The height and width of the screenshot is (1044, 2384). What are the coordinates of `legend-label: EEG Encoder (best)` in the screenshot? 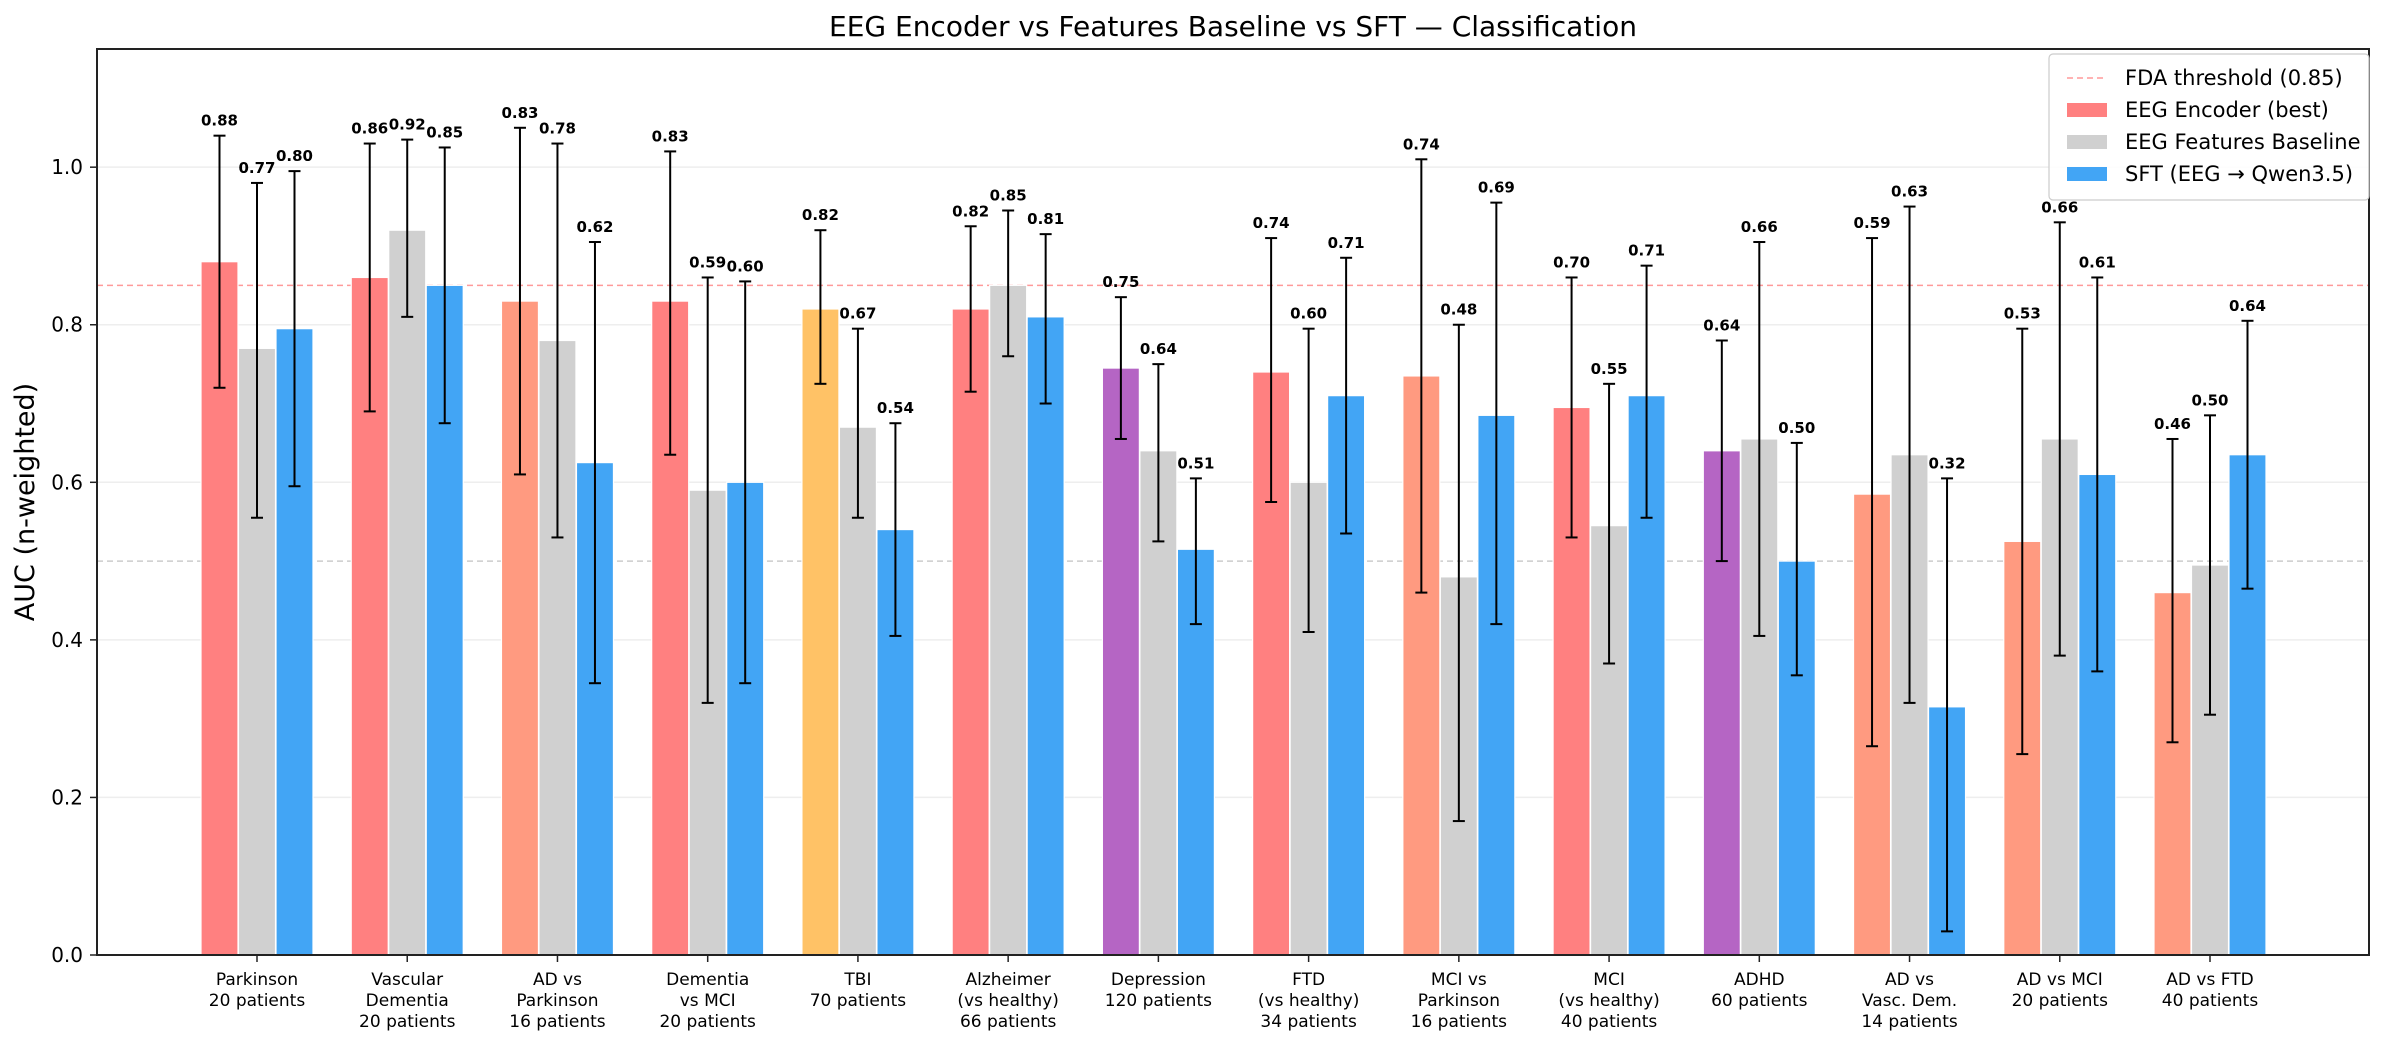 It's located at (2227, 110).